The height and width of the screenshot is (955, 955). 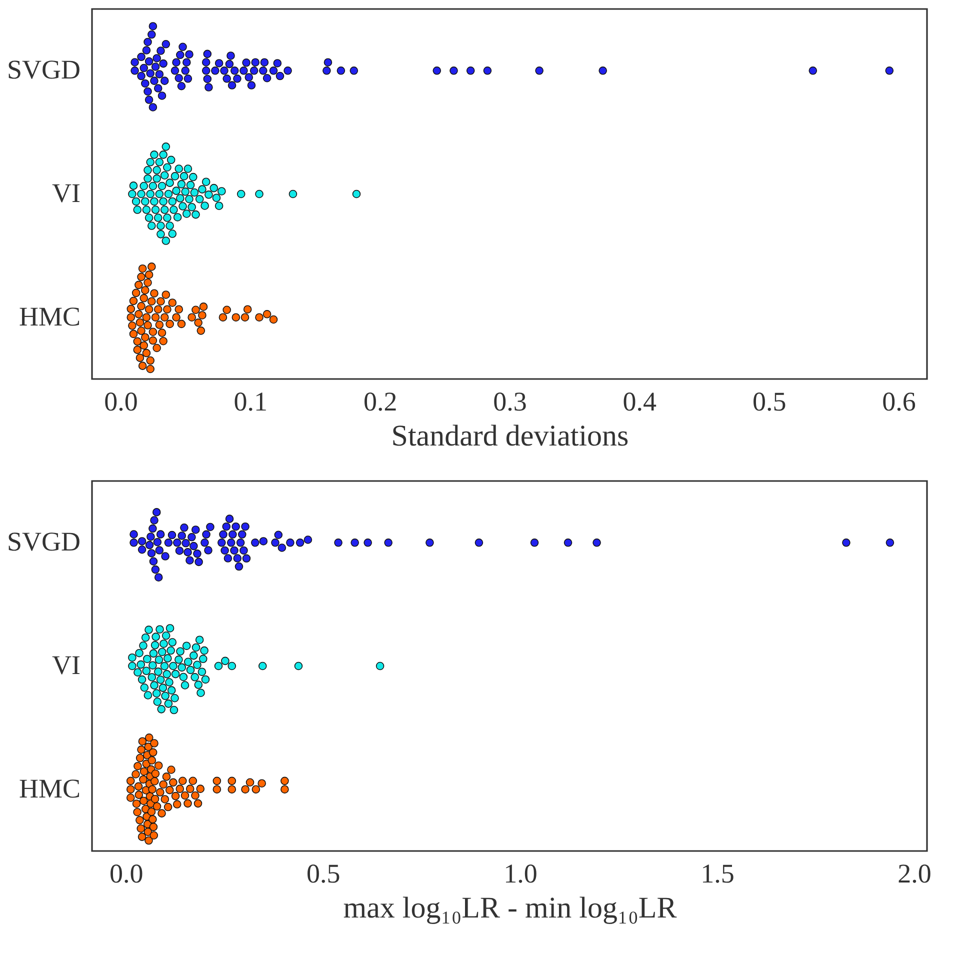 What do you see at coordinates (380, 401) in the screenshot?
I see `x-tick-label: 0.2` at bounding box center [380, 401].